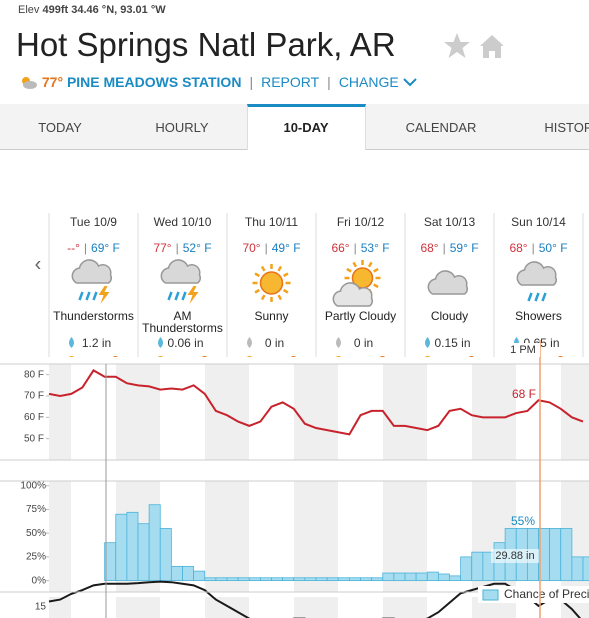 This screenshot has width=589, height=618. Describe the element at coordinates (361, 222) in the screenshot. I see `day-date: Fri 10/12` at that location.